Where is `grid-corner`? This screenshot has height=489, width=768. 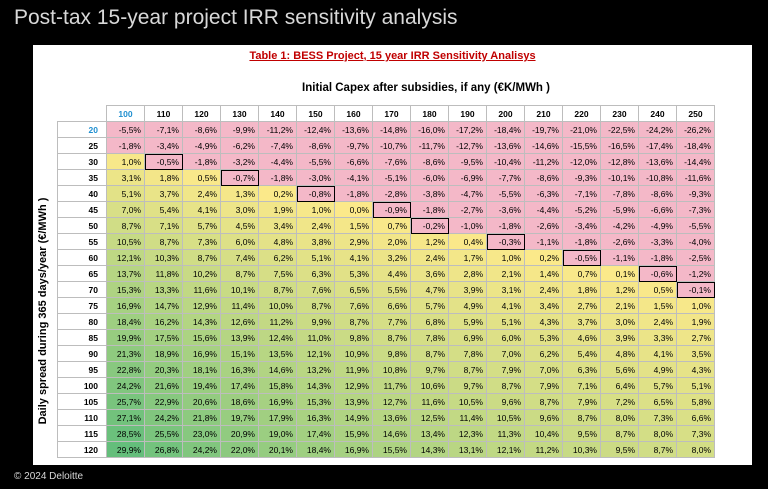 grid-corner is located at coordinates (82, 113).